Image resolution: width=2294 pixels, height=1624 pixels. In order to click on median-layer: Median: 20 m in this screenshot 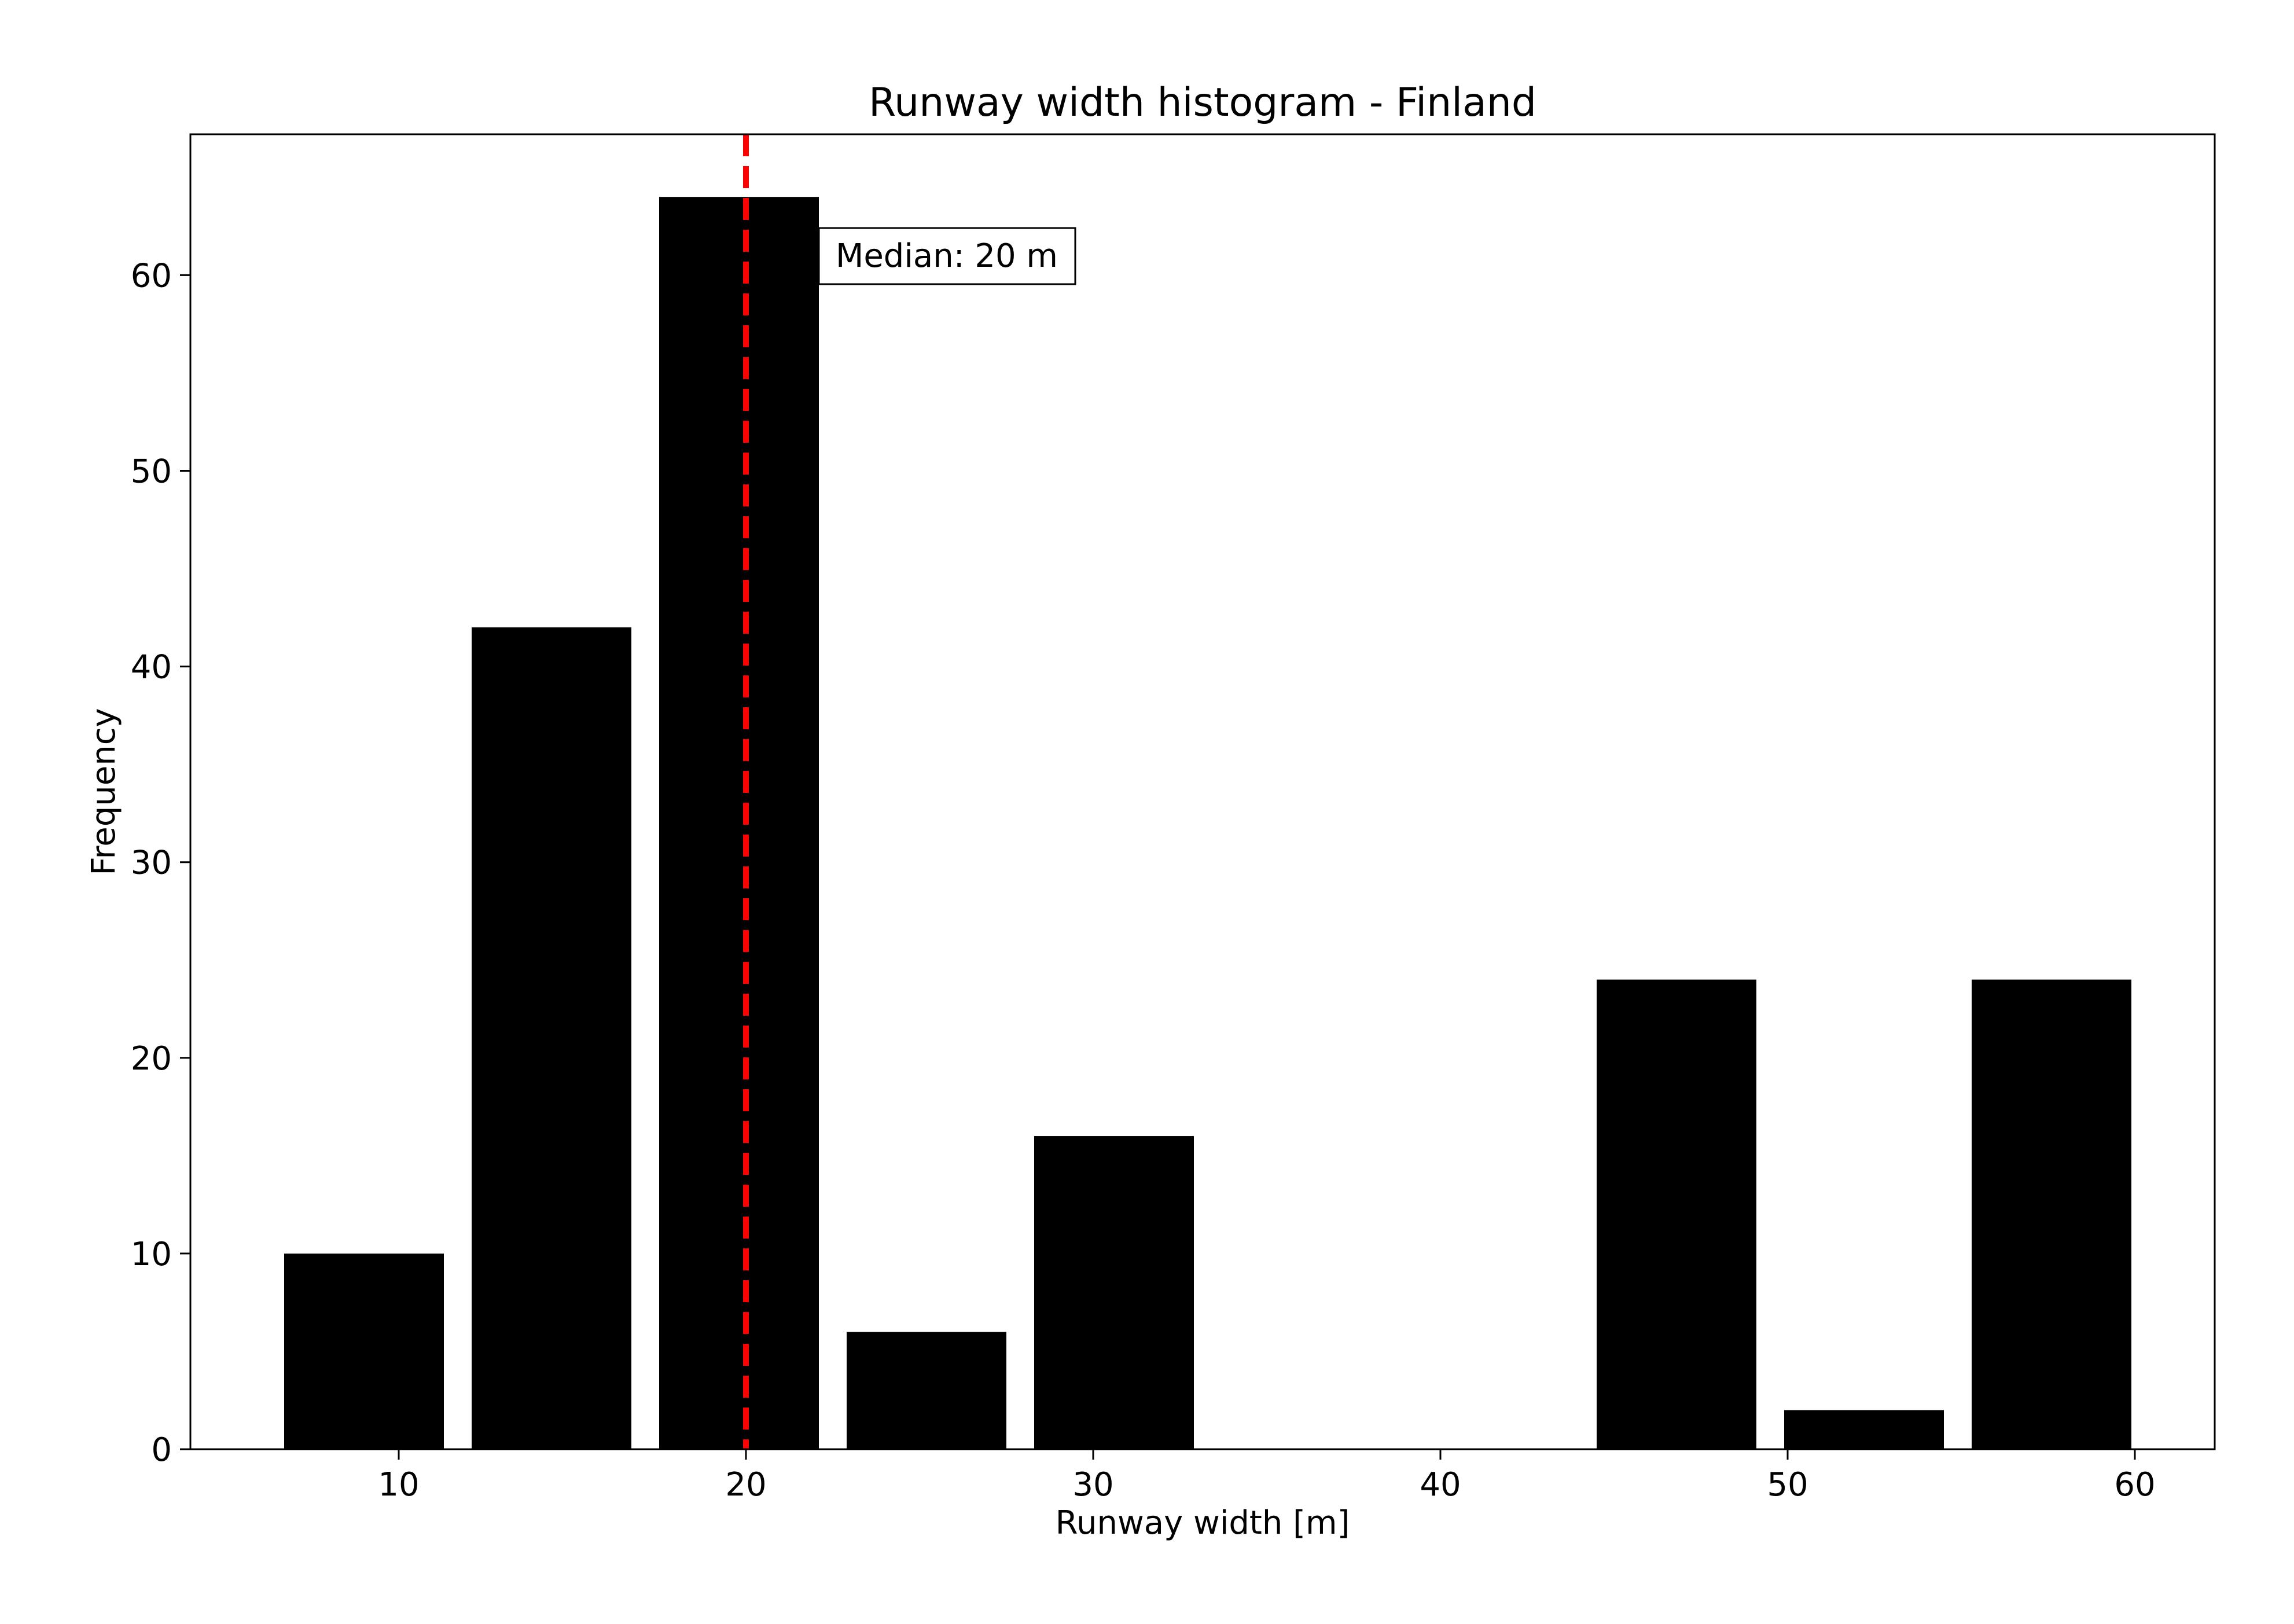, I will do `click(909, 791)`.